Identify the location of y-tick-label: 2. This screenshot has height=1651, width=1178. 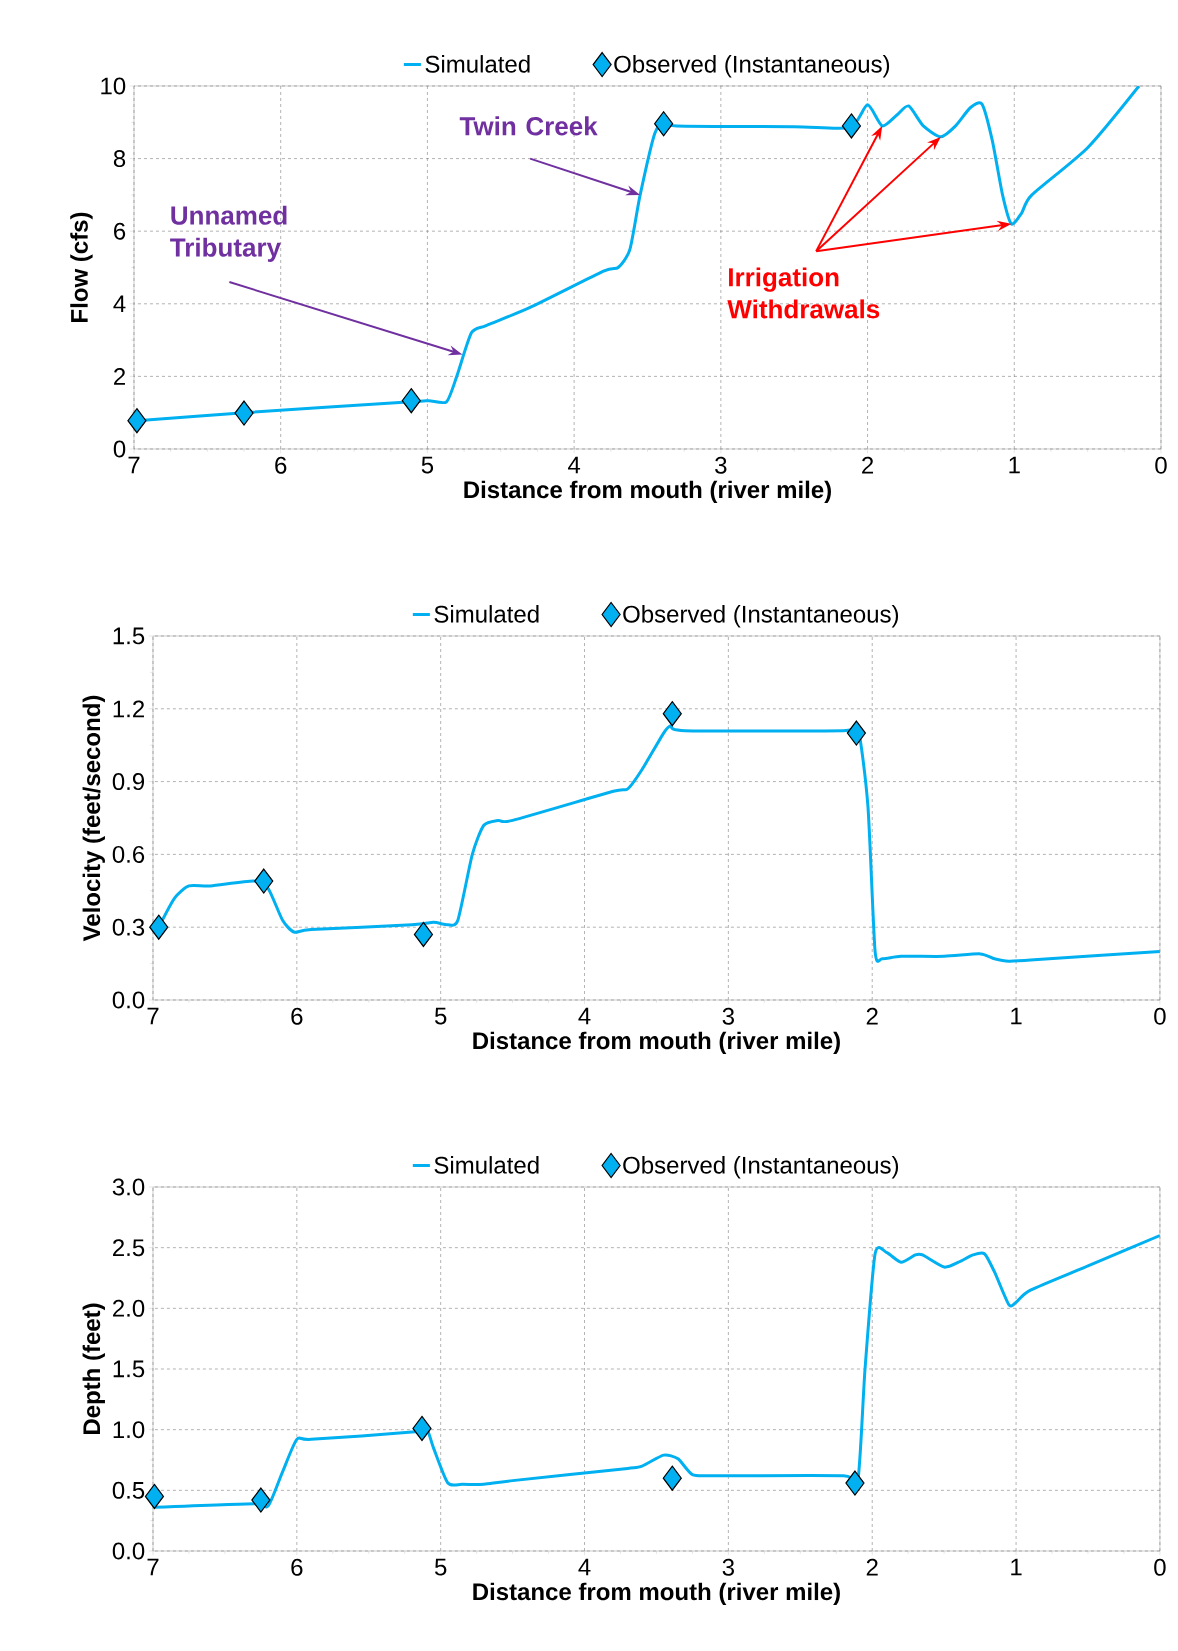
(119, 376).